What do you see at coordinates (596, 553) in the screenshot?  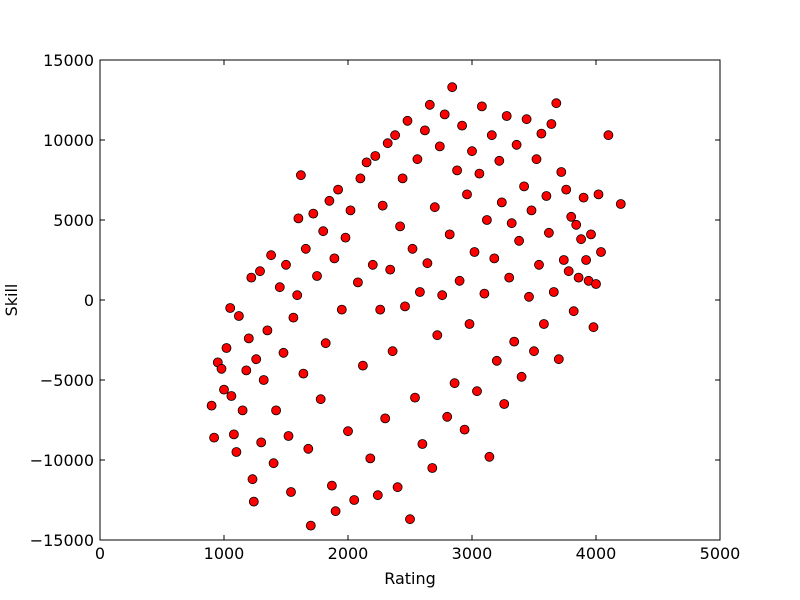 I see `x-tick-label: 4000` at bounding box center [596, 553].